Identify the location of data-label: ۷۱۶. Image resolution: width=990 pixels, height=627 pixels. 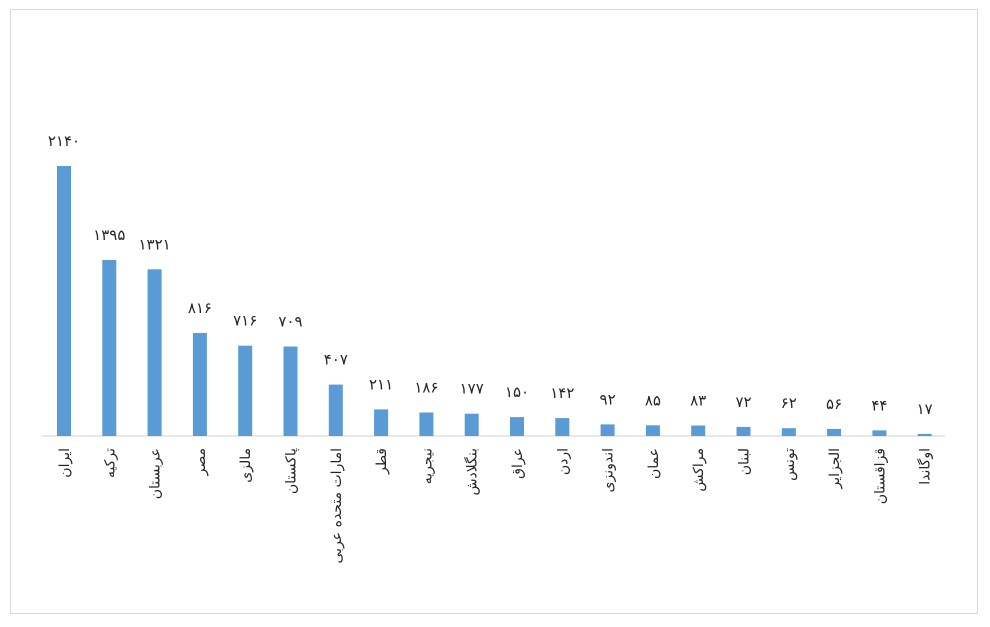
(245, 321).